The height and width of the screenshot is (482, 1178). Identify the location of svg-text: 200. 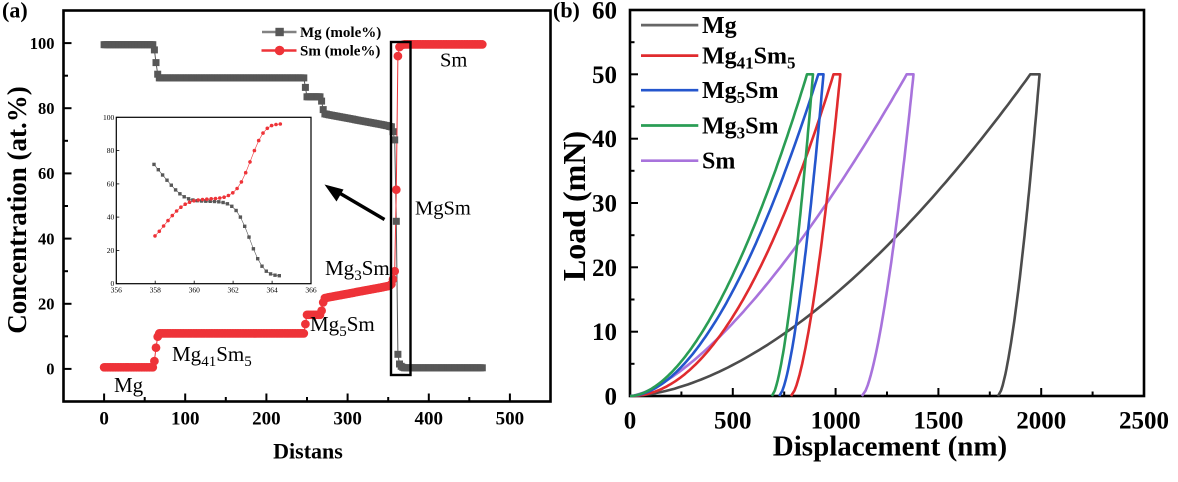
(266, 419).